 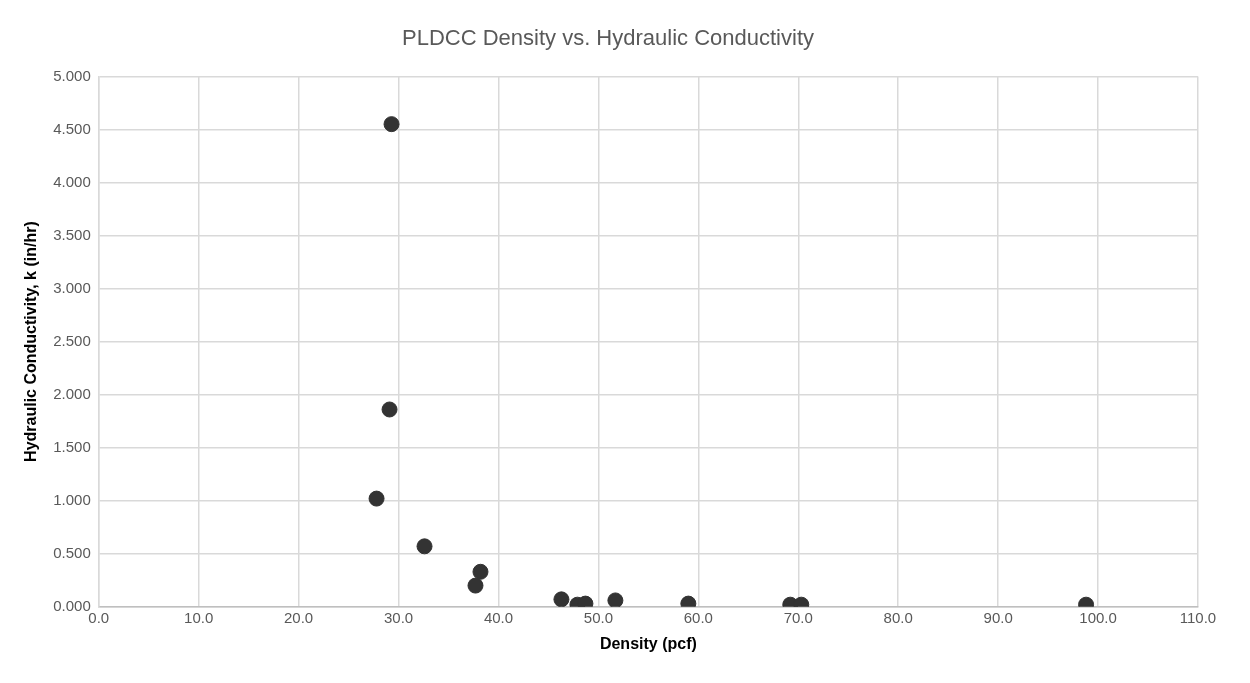 What do you see at coordinates (608, 38) in the screenshot?
I see `chart-title: PLDCC Density vs. Hydraulic Conductivity` at bounding box center [608, 38].